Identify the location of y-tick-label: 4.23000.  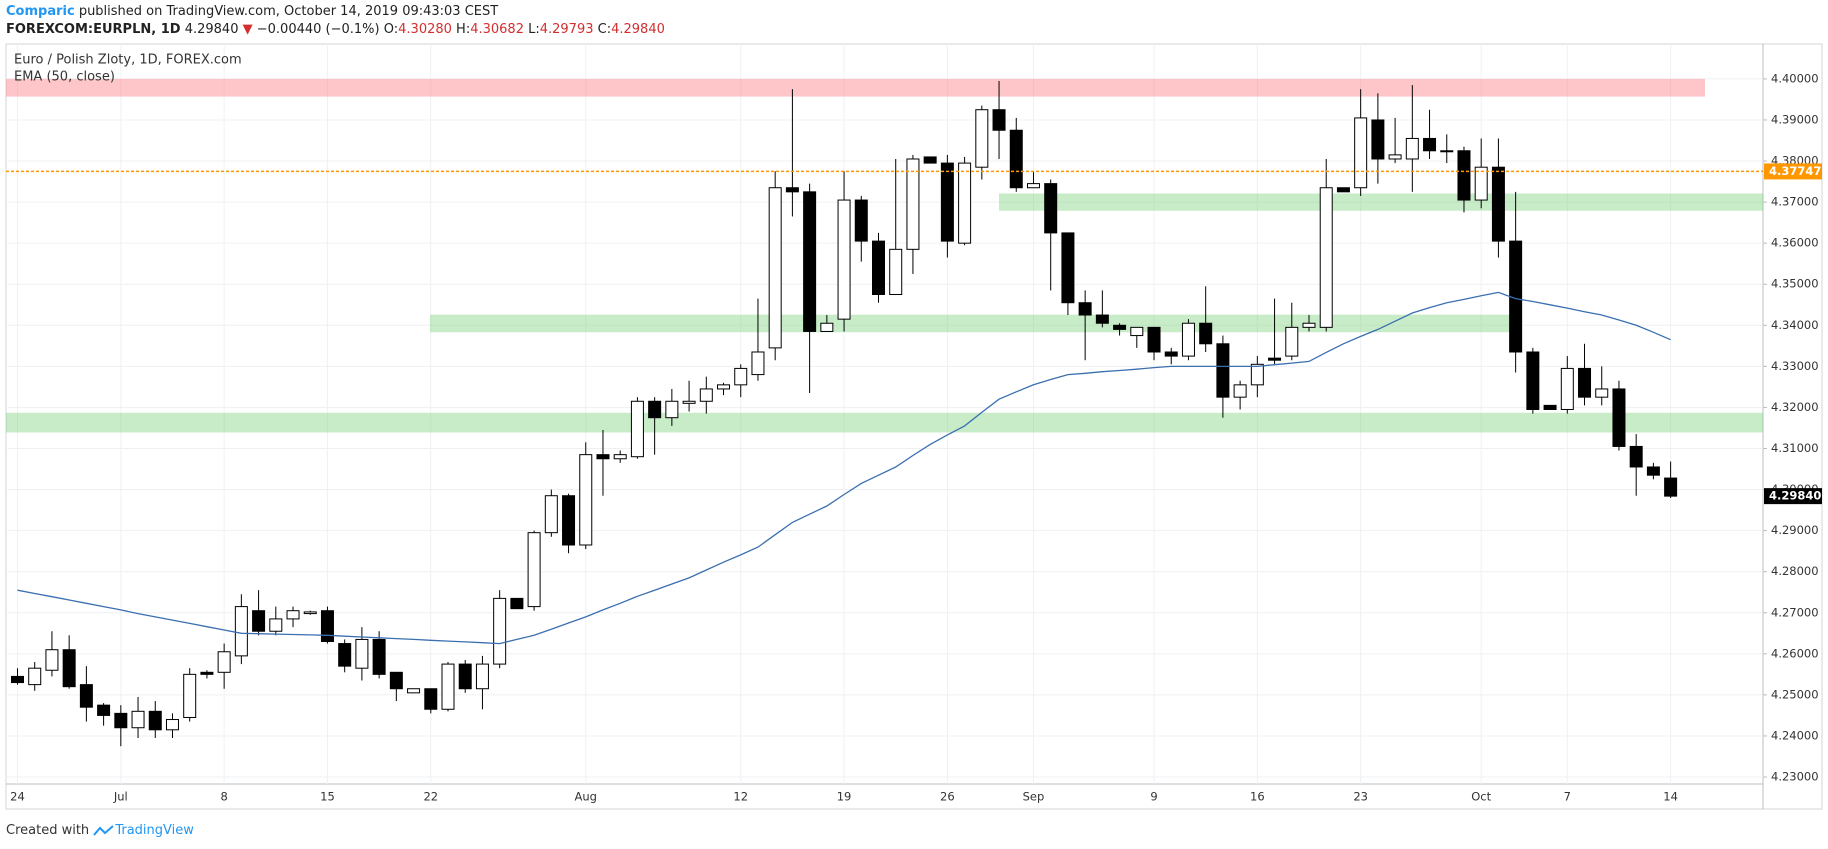
(1795, 777).